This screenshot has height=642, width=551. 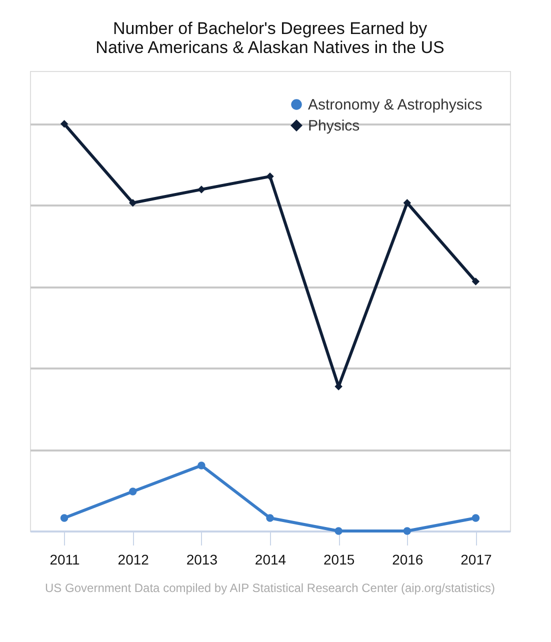 I want to click on x-tick-label: 2012, so click(x=134, y=560).